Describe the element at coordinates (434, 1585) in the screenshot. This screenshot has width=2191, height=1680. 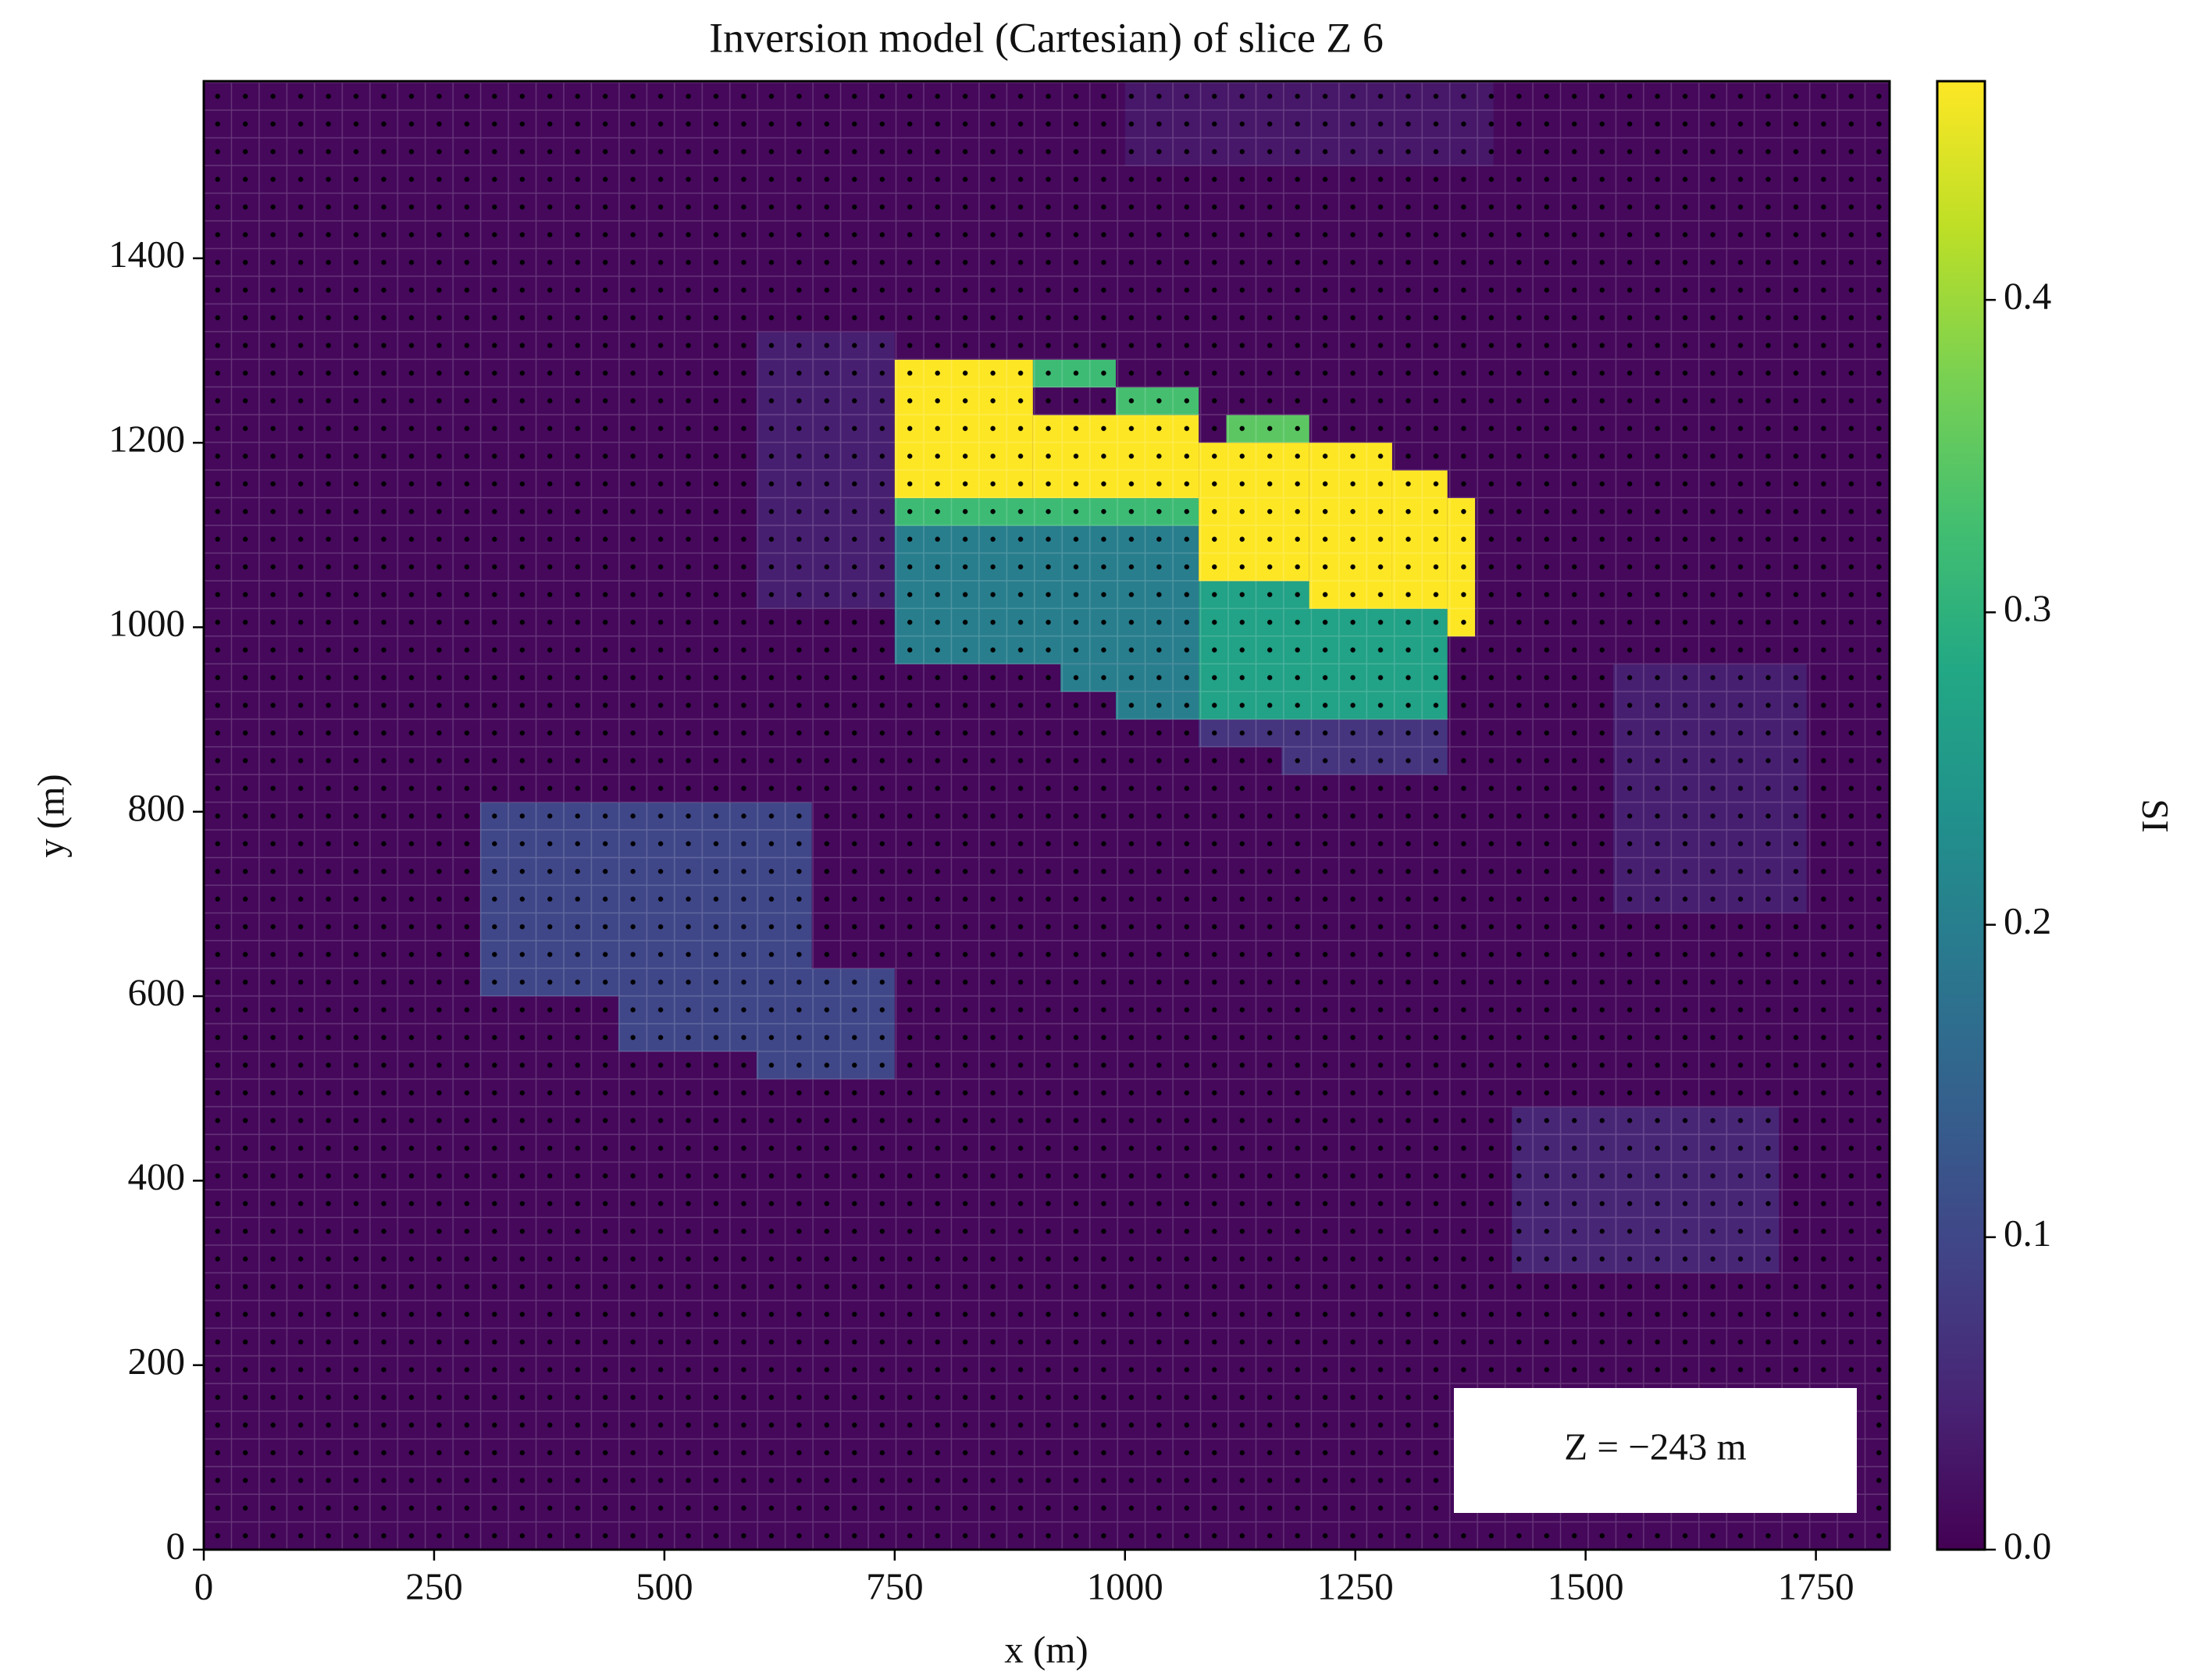
I see `x-tick-label: 250` at that location.